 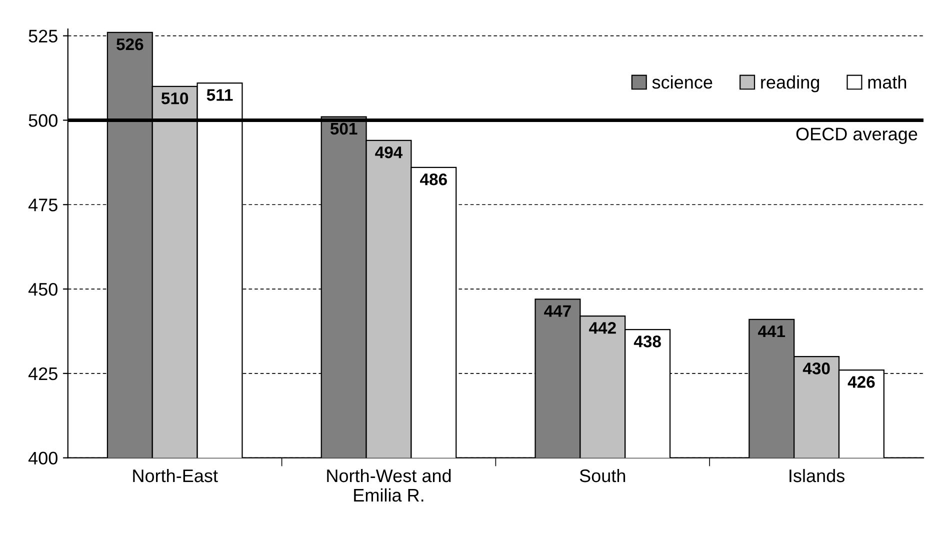 What do you see at coordinates (603, 475) in the screenshot?
I see `x-tick-label: South` at bounding box center [603, 475].